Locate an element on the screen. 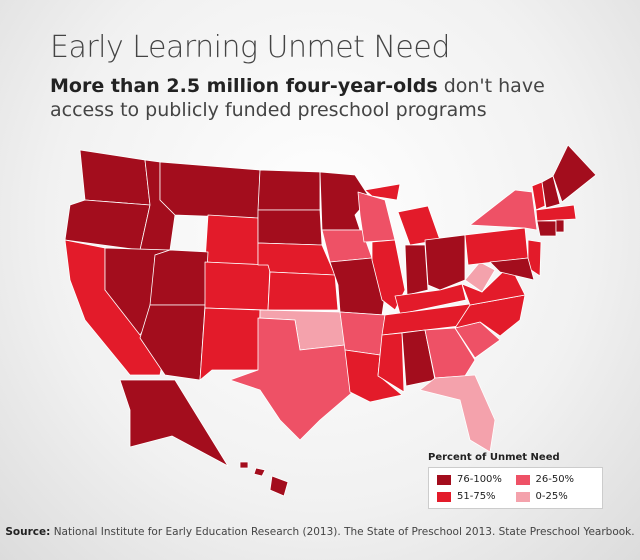 The height and width of the screenshot is (560, 640). legend-title: Percent of Unmet Need is located at coordinates (494, 457).